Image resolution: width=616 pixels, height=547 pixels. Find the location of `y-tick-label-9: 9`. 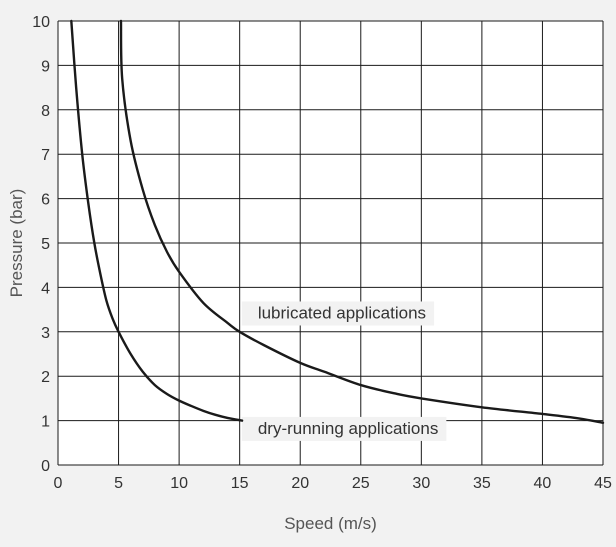

y-tick-label-9: 9 is located at coordinates (45, 66).